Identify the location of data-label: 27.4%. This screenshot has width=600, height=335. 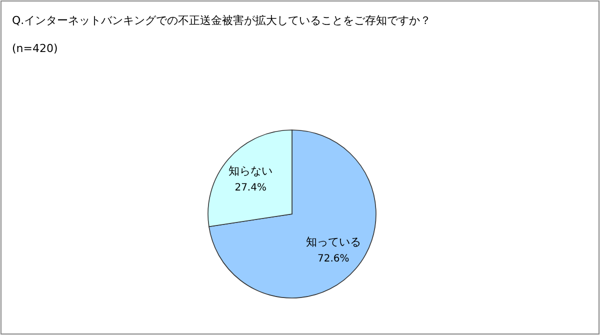
(250, 188).